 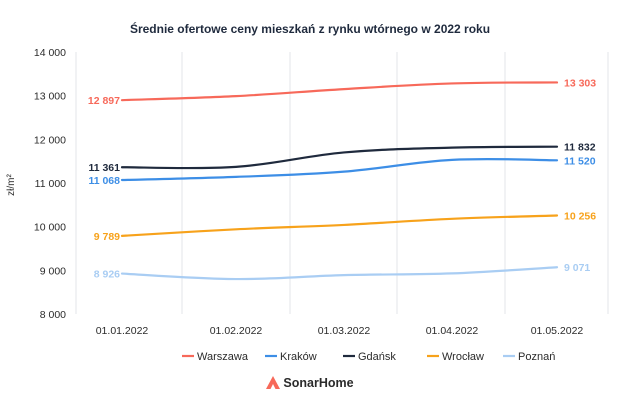 What do you see at coordinates (339, 225) in the screenshot?
I see `series-line-wroclaw` at bounding box center [339, 225].